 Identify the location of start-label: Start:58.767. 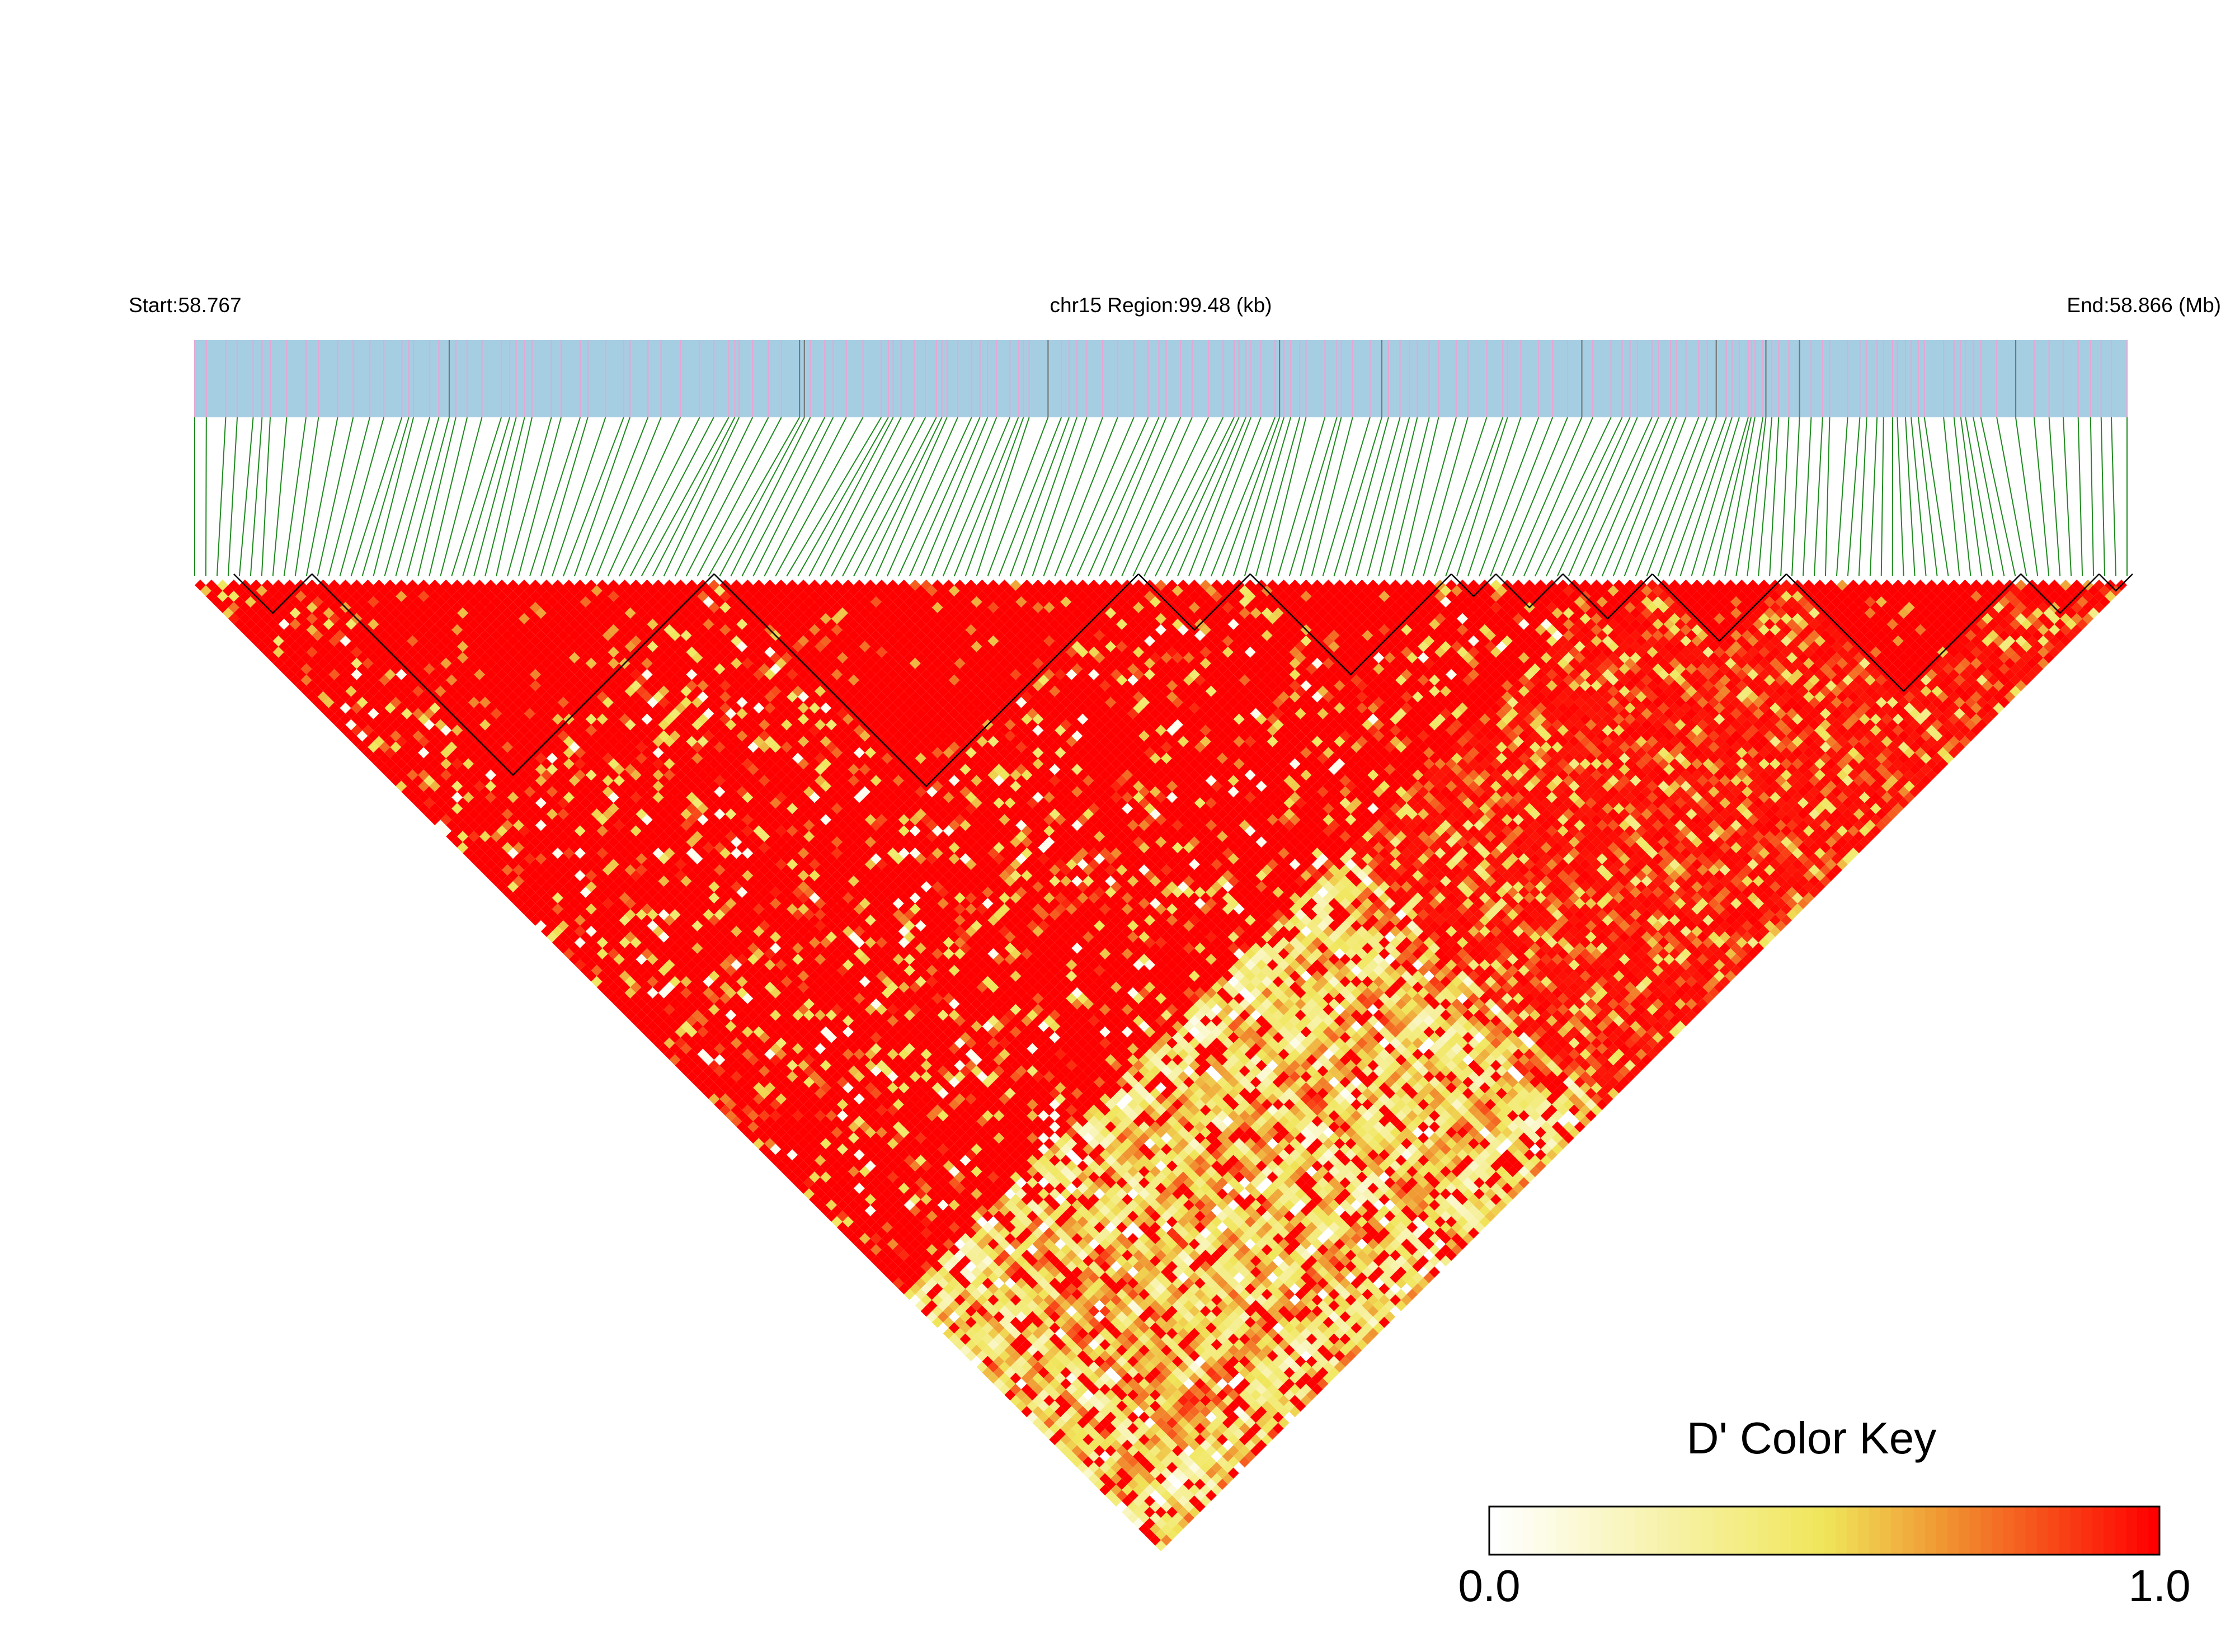
(185, 306).